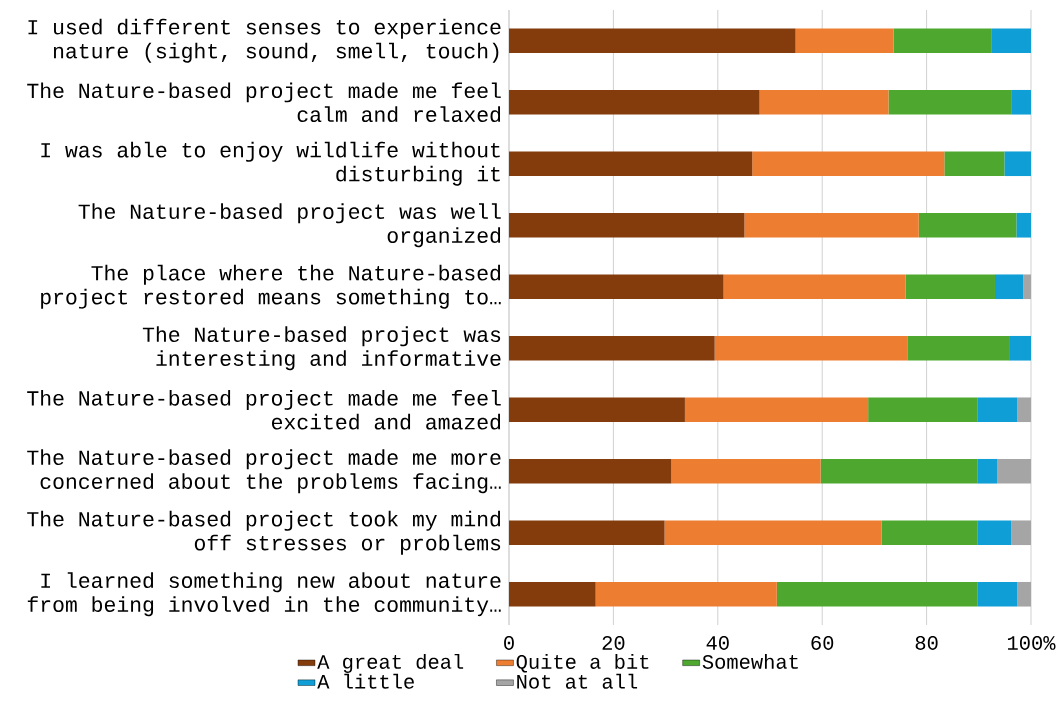 This screenshot has width=1061, height=701. Describe the element at coordinates (264, 532) in the screenshot. I see `y-tick-label: The Nature-based project took my mind off stresses or problems` at that location.